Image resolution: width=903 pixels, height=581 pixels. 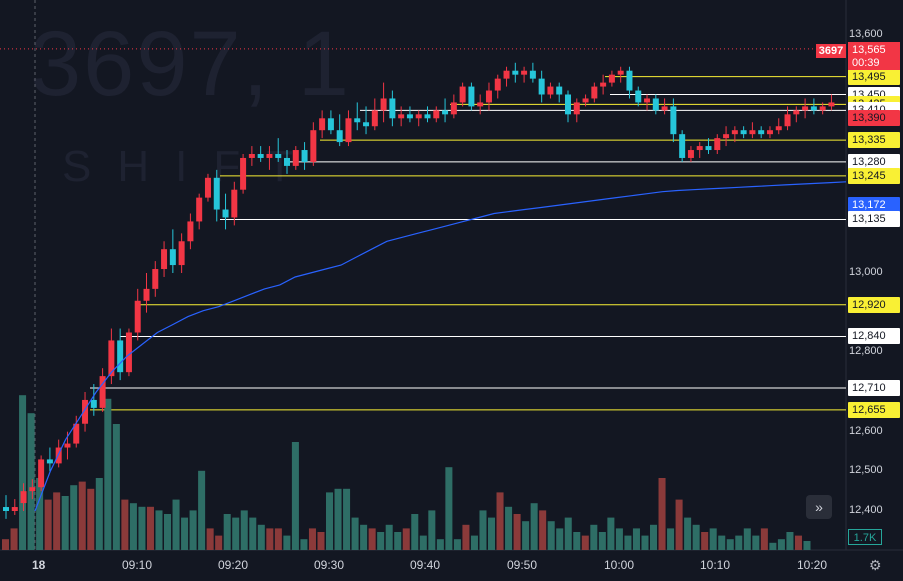 I want to click on time-axis-label: 09:10, so click(x=137, y=565).